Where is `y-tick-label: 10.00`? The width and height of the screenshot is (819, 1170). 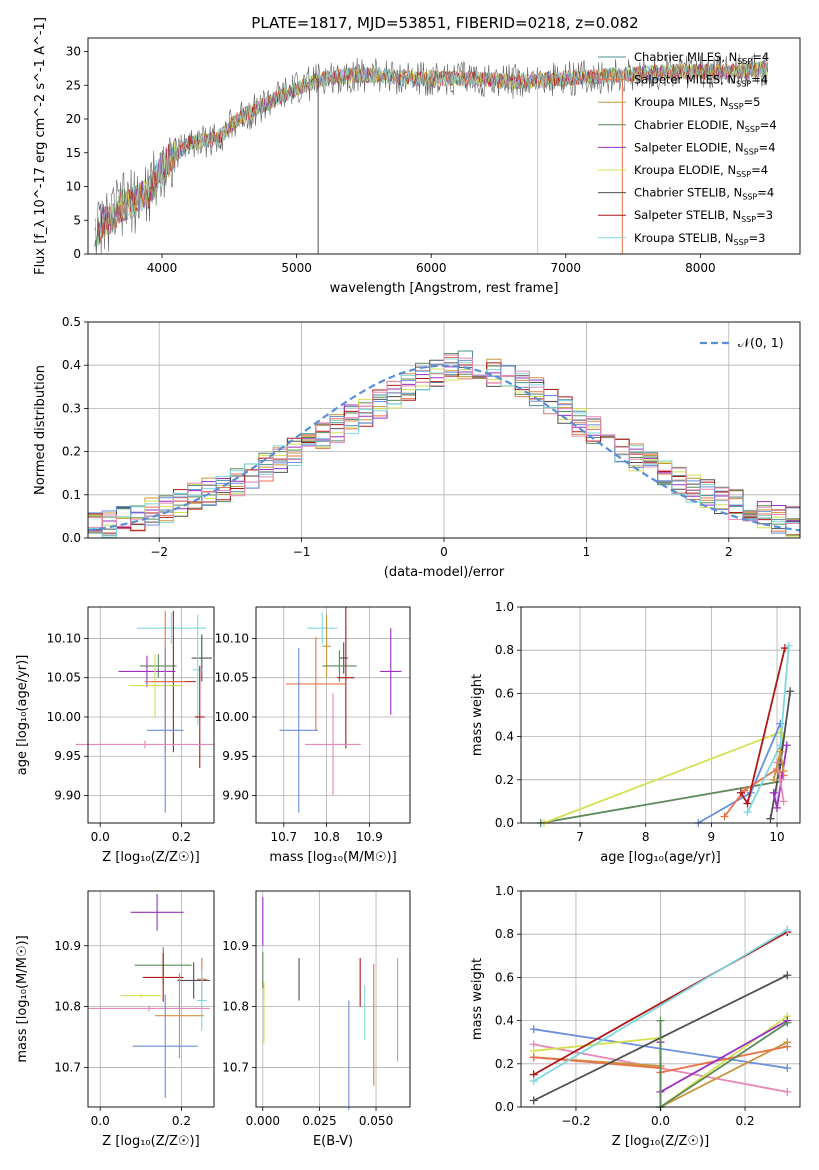
y-tick-label: 10.00 is located at coordinates (232, 717).